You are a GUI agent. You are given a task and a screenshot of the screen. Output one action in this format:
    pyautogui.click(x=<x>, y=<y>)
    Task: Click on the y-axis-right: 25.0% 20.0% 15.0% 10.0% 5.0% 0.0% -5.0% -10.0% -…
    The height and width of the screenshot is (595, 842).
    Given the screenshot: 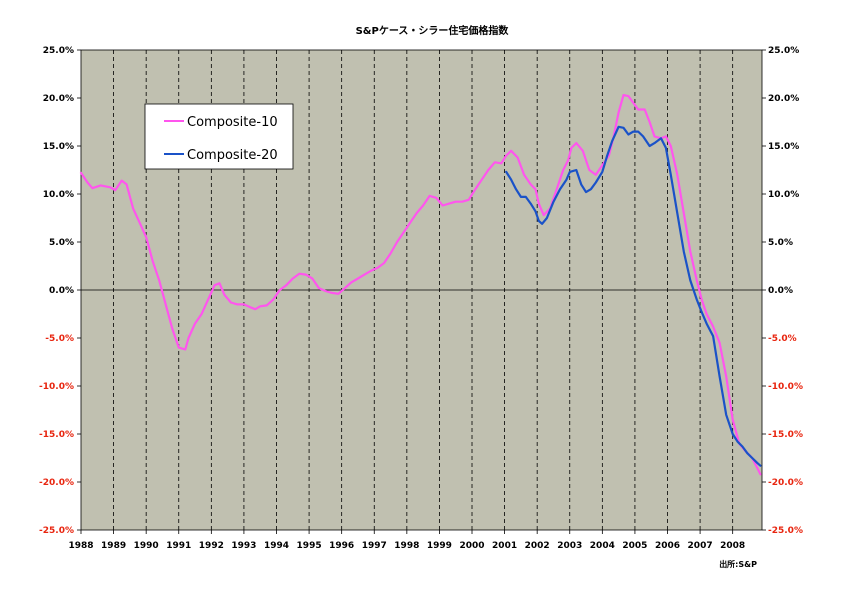 What is the action you would take?
    pyautogui.click(x=782, y=291)
    